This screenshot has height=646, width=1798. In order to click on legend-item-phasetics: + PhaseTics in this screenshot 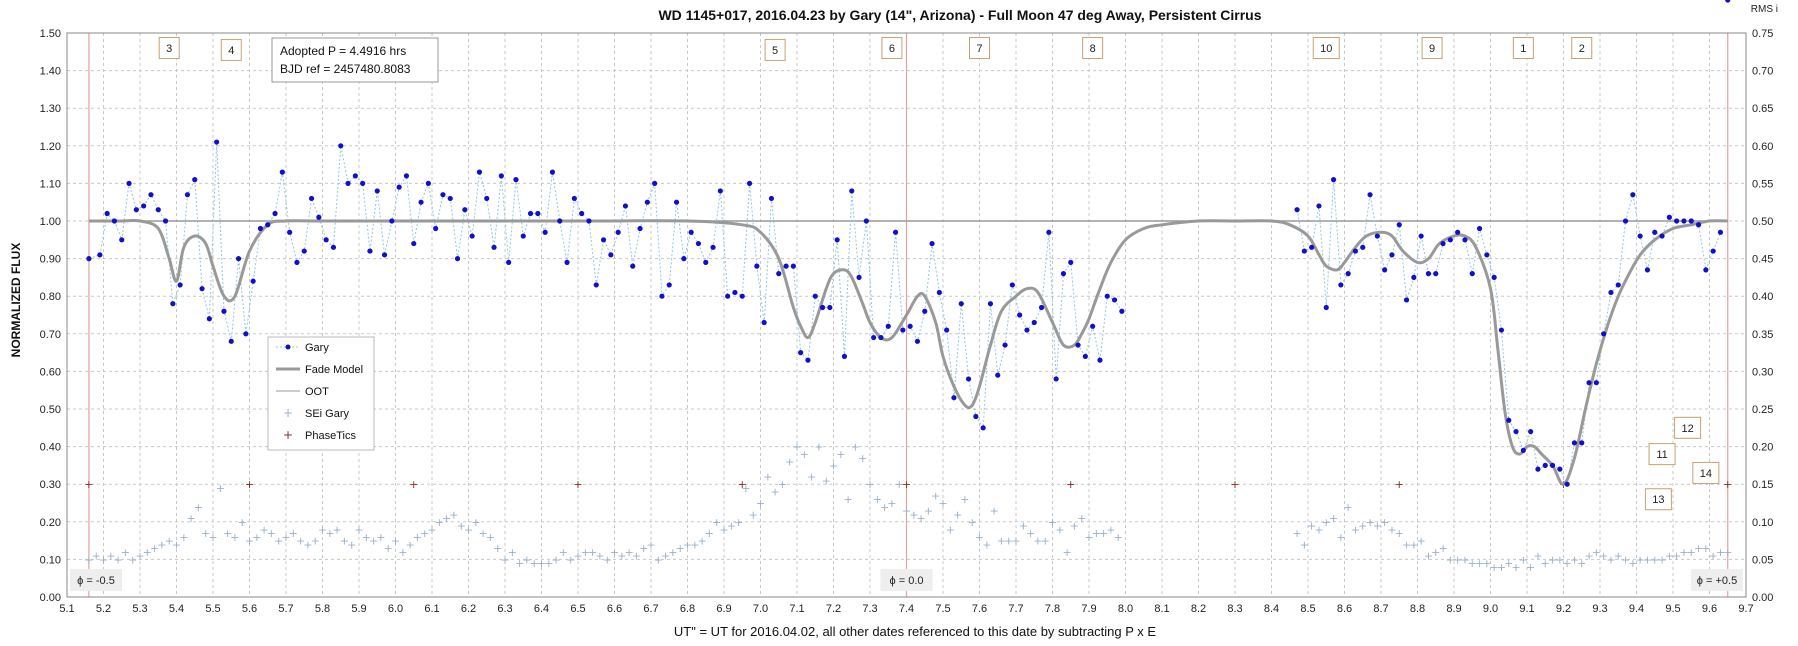, I will do `click(319, 435)`.